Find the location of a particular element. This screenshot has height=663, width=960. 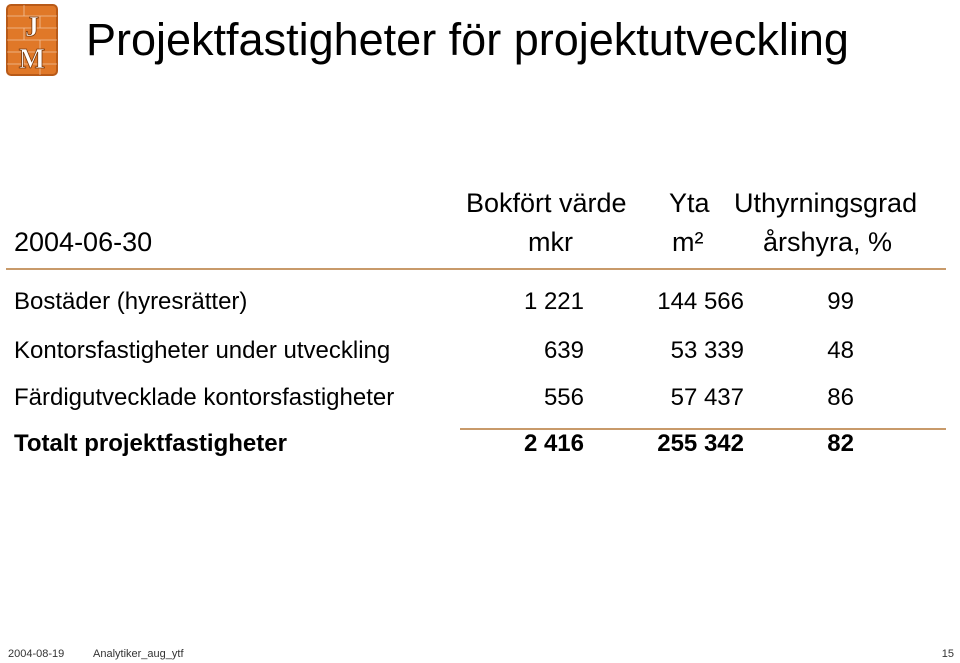

footer-name: Analytiker_aug_ytf is located at coordinates (138, 654).